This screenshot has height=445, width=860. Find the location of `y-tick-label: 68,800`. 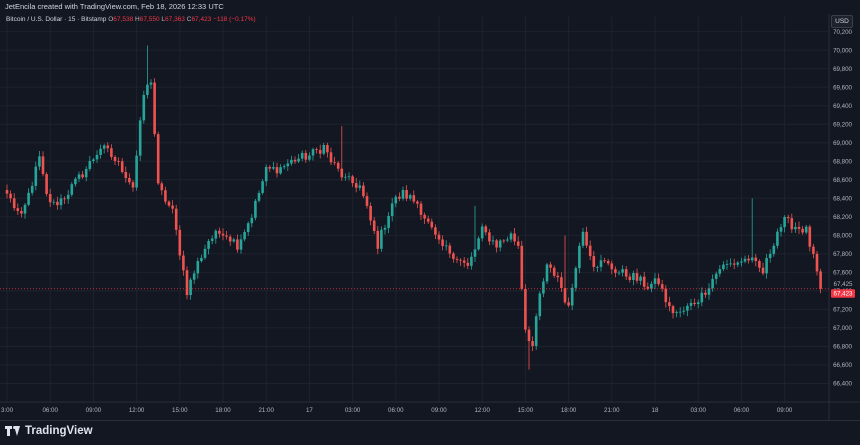

y-tick-label: 68,800 is located at coordinates (842, 161).